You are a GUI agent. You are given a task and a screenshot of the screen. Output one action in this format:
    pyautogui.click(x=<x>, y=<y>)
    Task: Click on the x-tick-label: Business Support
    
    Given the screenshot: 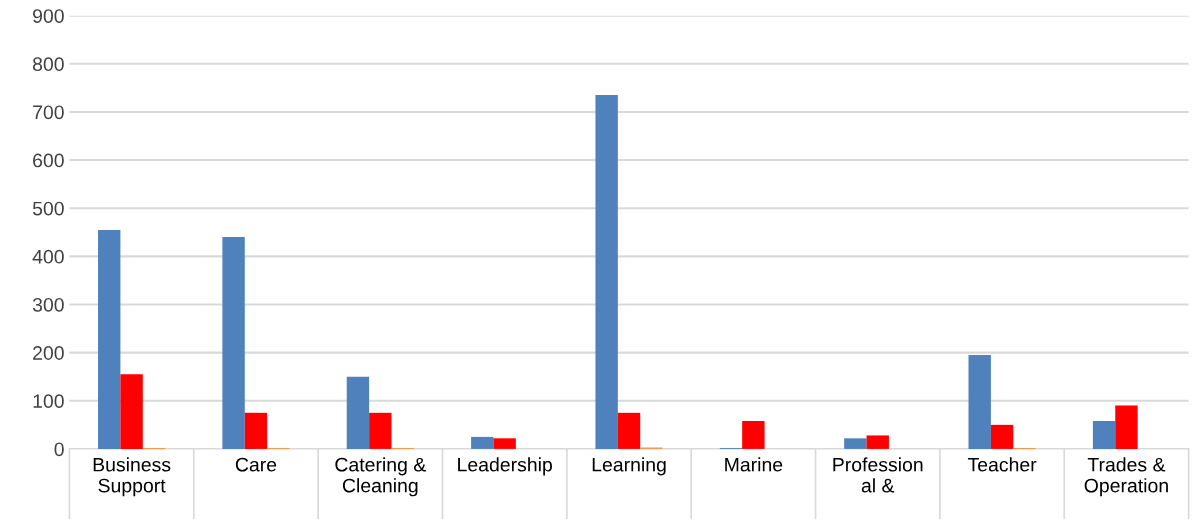 What is the action you would take?
    pyautogui.click(x=132, y=477)
    